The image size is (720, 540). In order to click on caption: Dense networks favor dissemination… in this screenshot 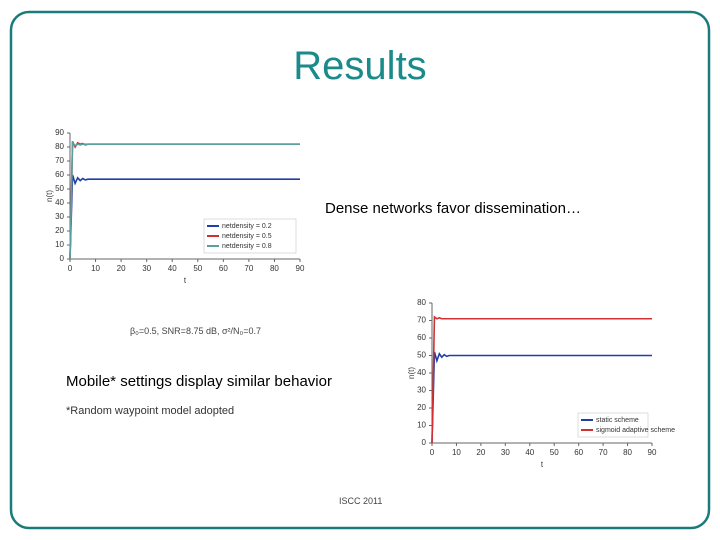, I will do `click(453, 208)`.